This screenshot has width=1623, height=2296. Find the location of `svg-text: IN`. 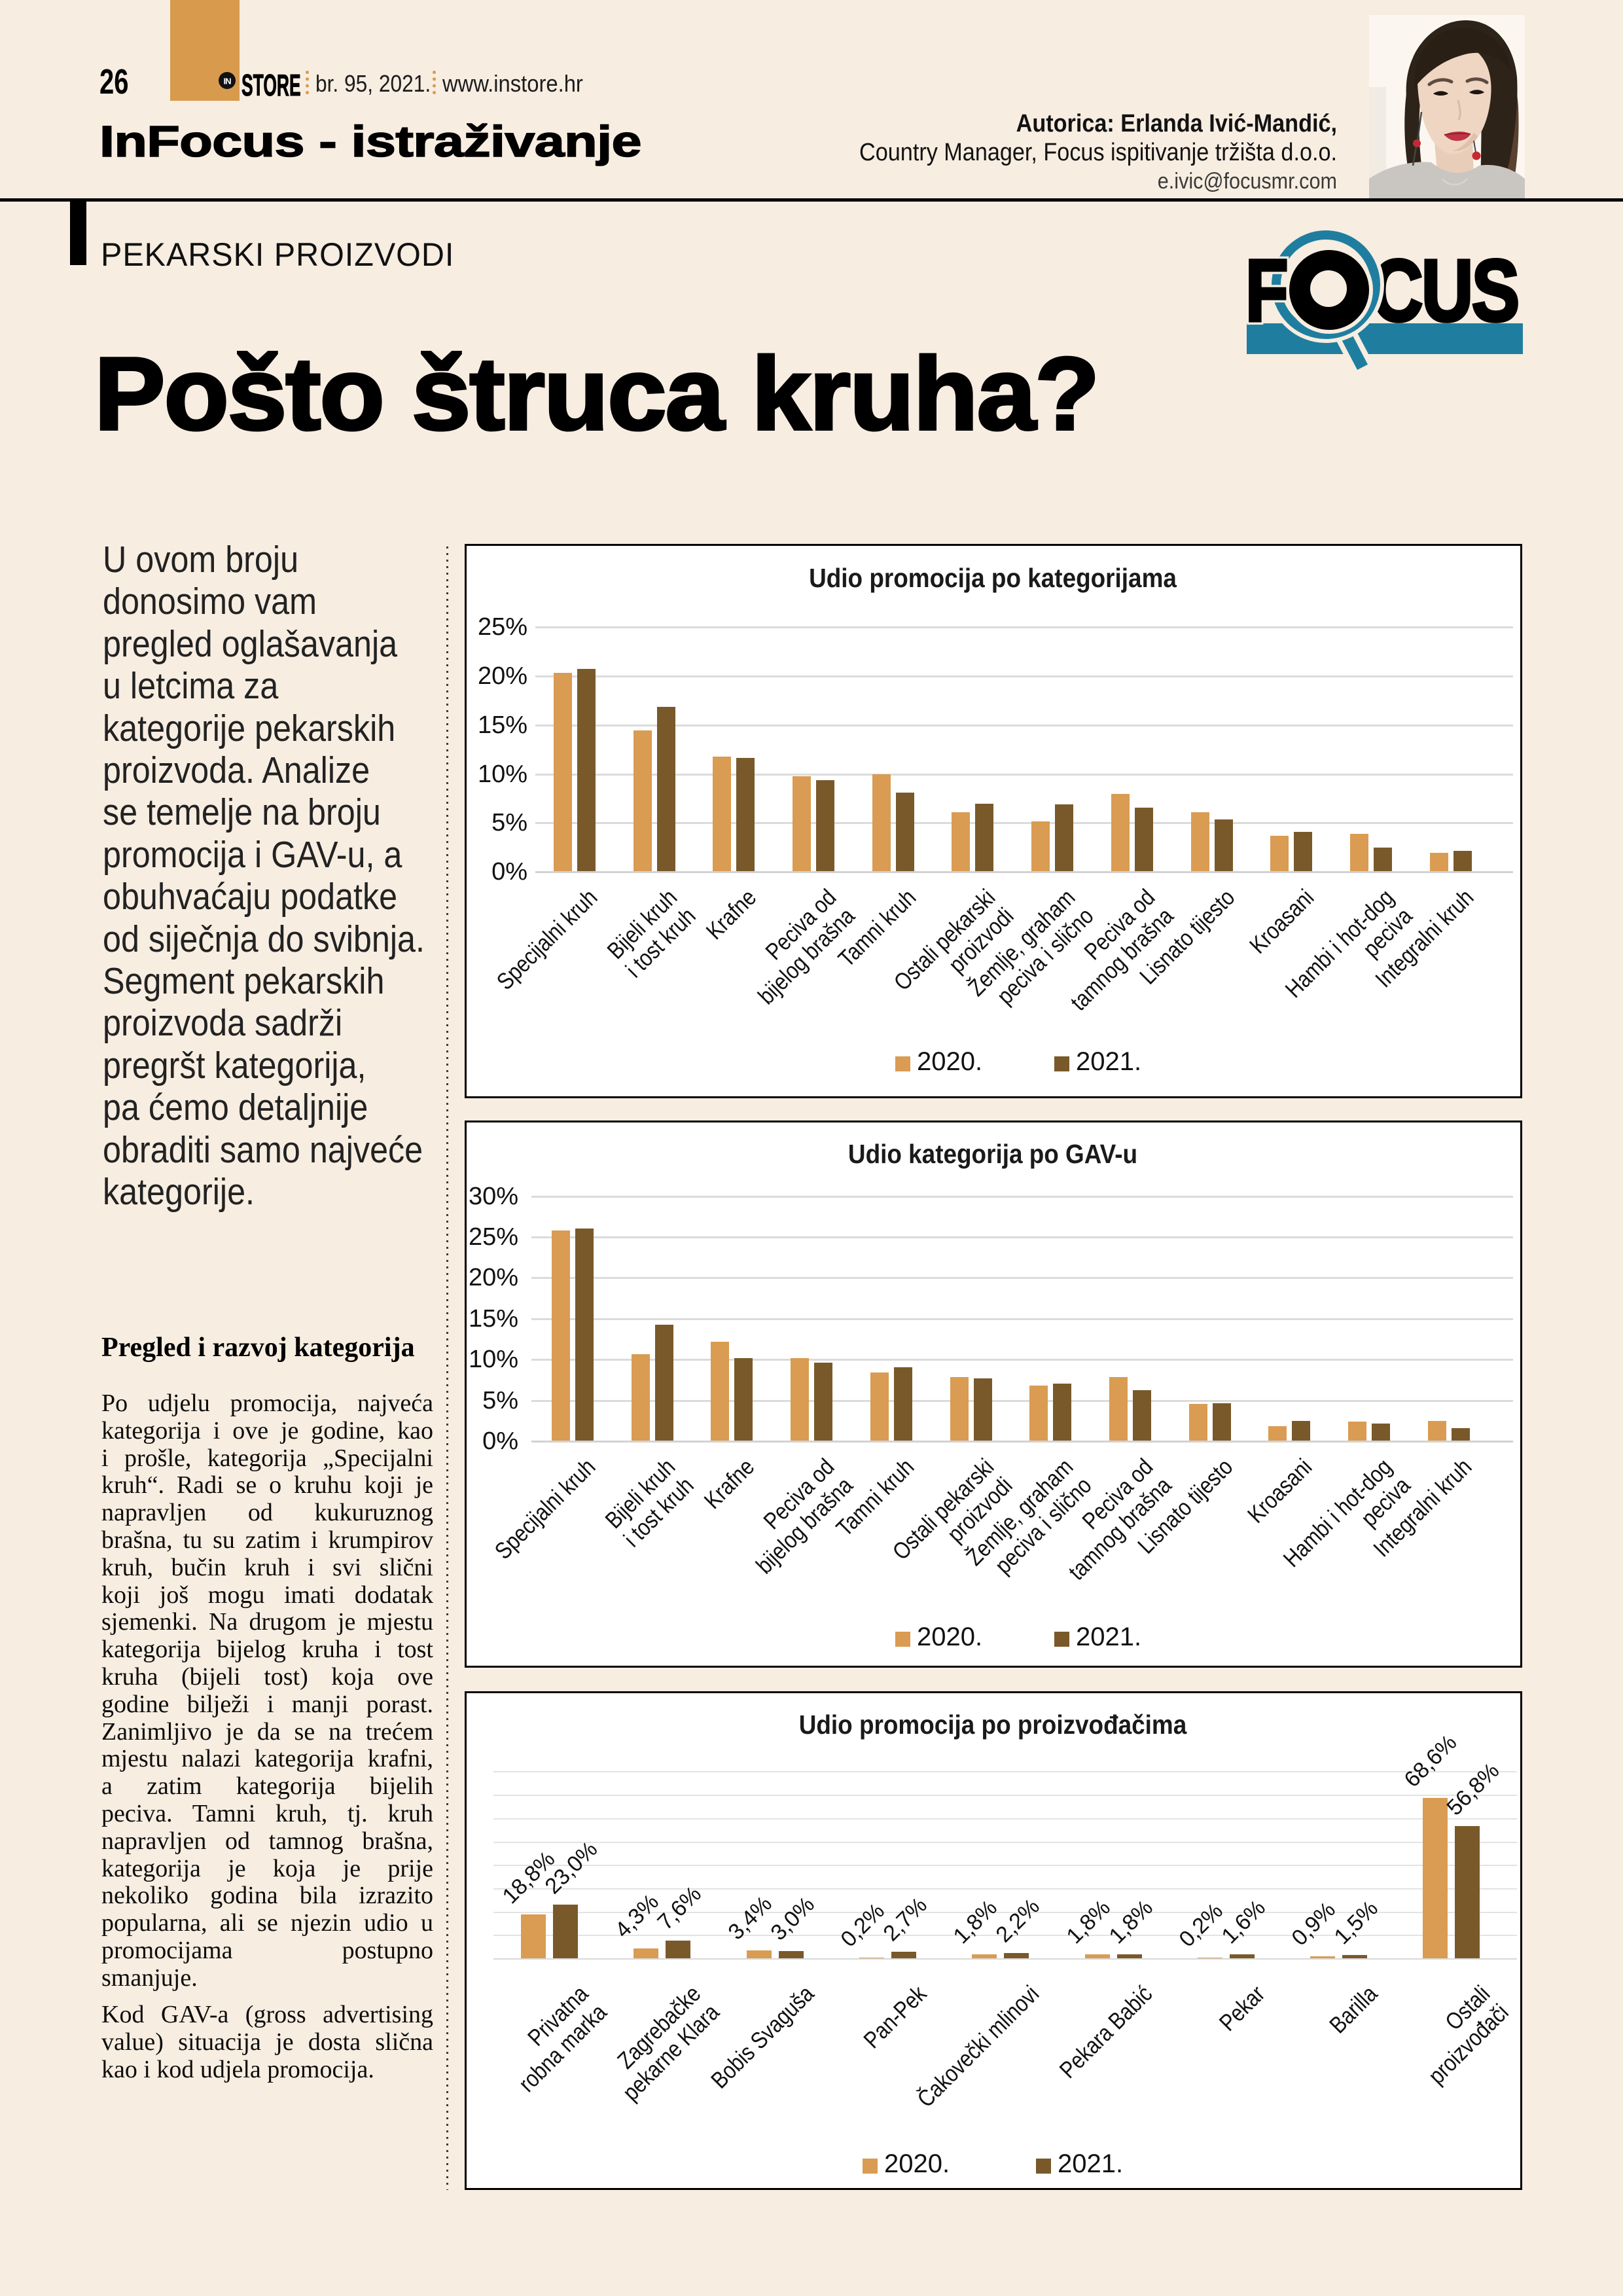

svg-text: IN is located at coordinates (228, 81).